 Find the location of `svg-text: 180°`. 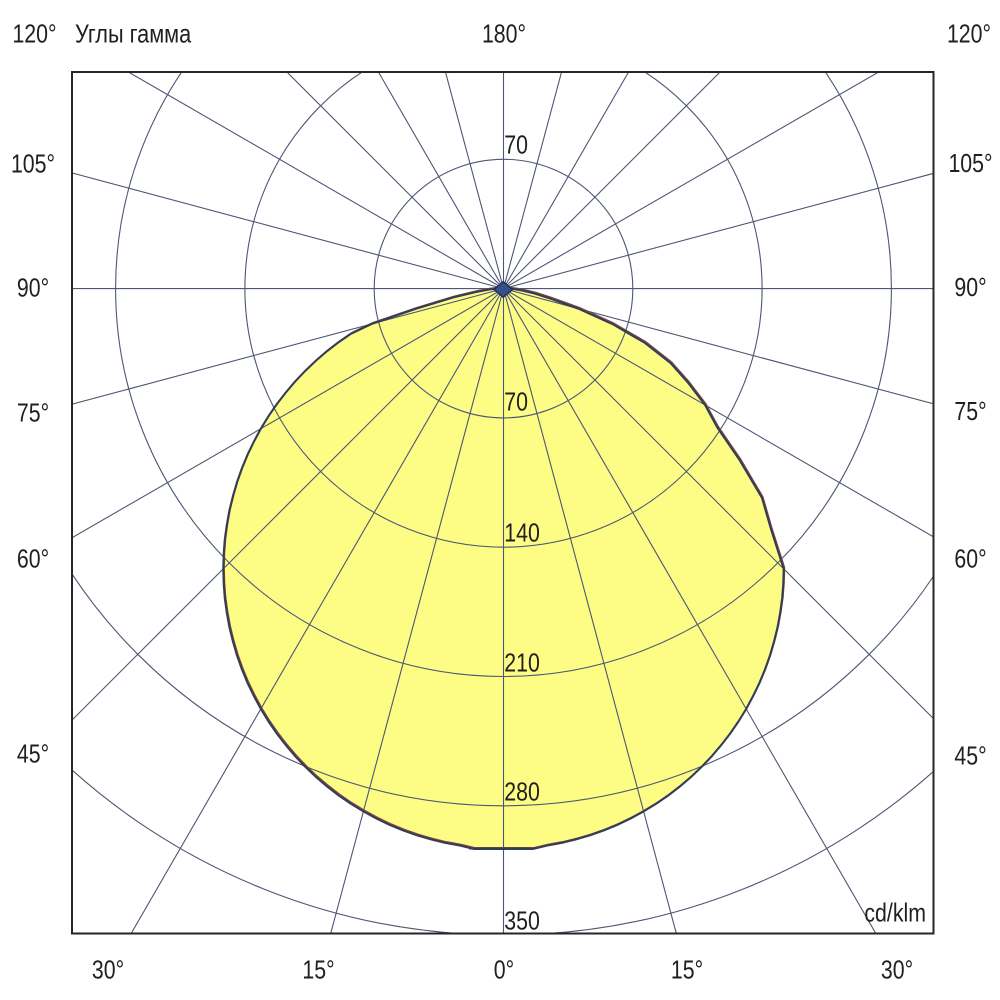

svg-text: 180° is located at coordinates (504, 34).